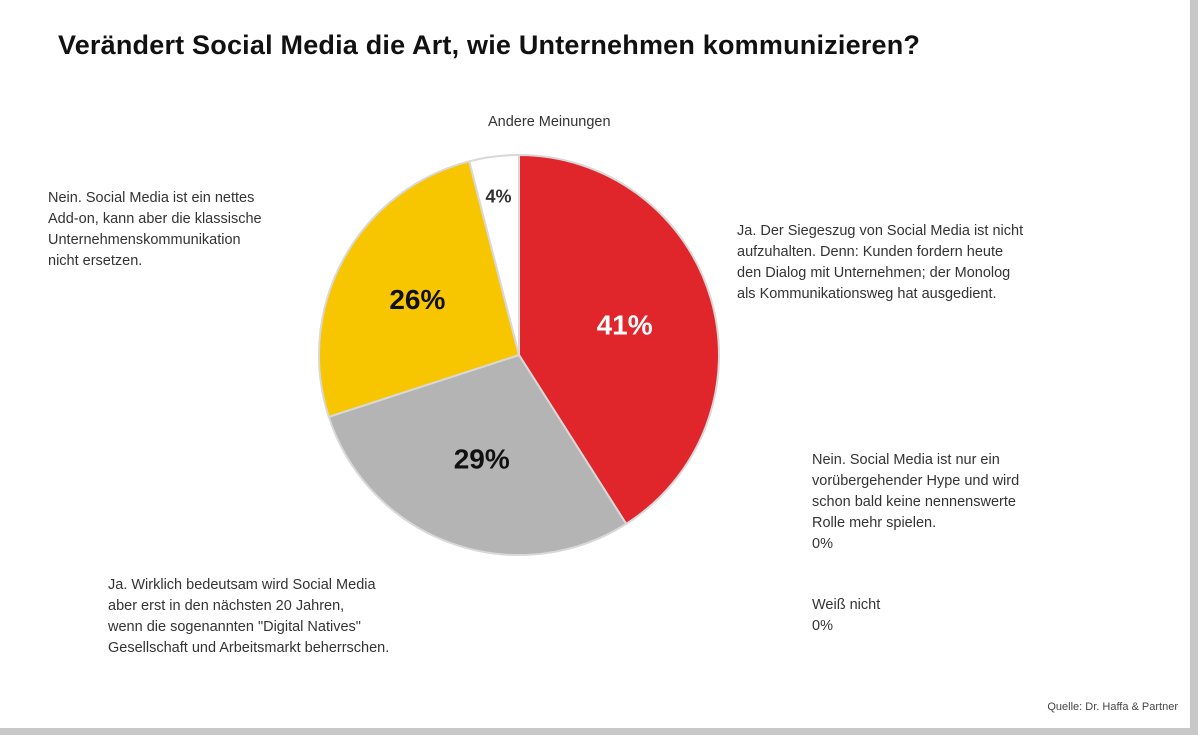 This screenshot has height=735, width=1200. Describe the element at coordinates (1112, 707) in the screenshot. I see `source-note: Quelle: Dr. Haffa & Partner` at that location.